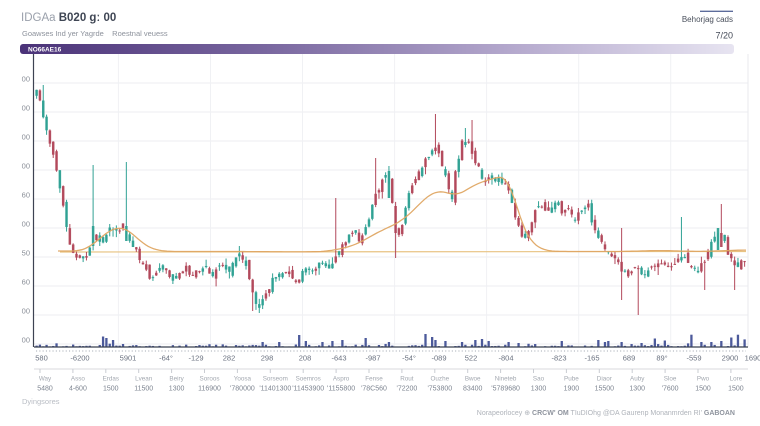 The width and height of the screenshot is (760, 426). I want to click on svg-text: Pwo, so click(703, 379).